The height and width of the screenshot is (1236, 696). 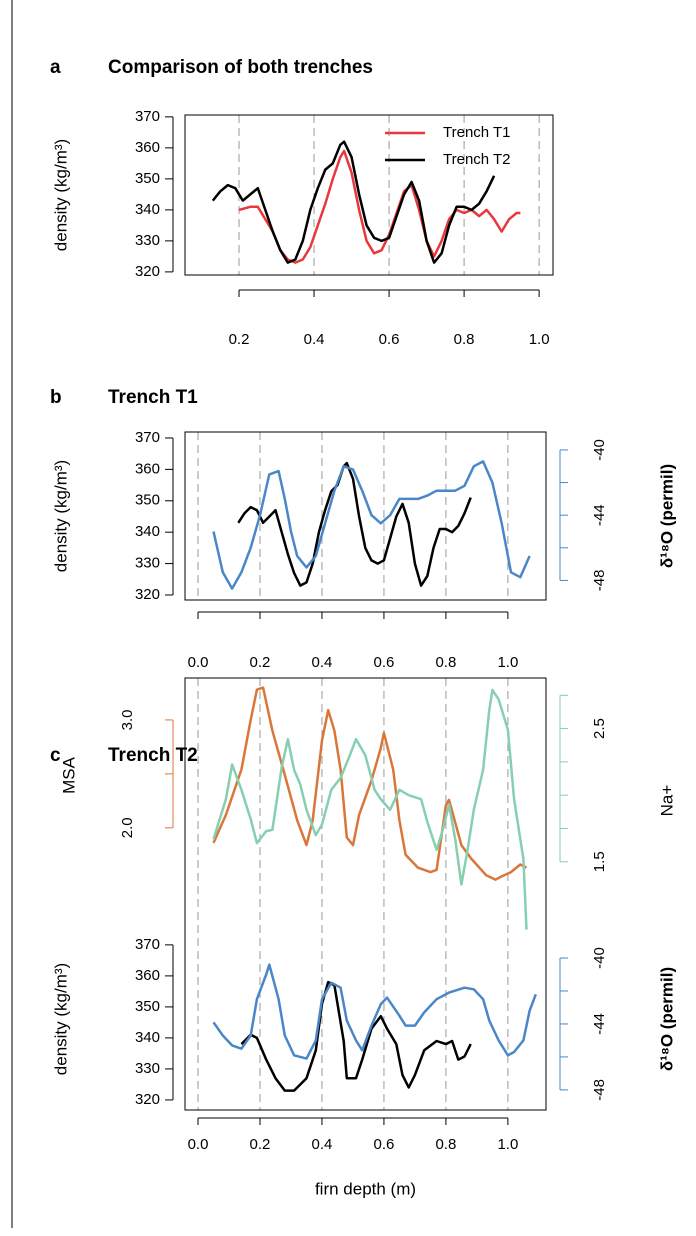 What do you see at coordinates (365, 1188) in the screenshot?
I see `x-axis-title: firn depth (m)` at bounding box center [365, 1188].